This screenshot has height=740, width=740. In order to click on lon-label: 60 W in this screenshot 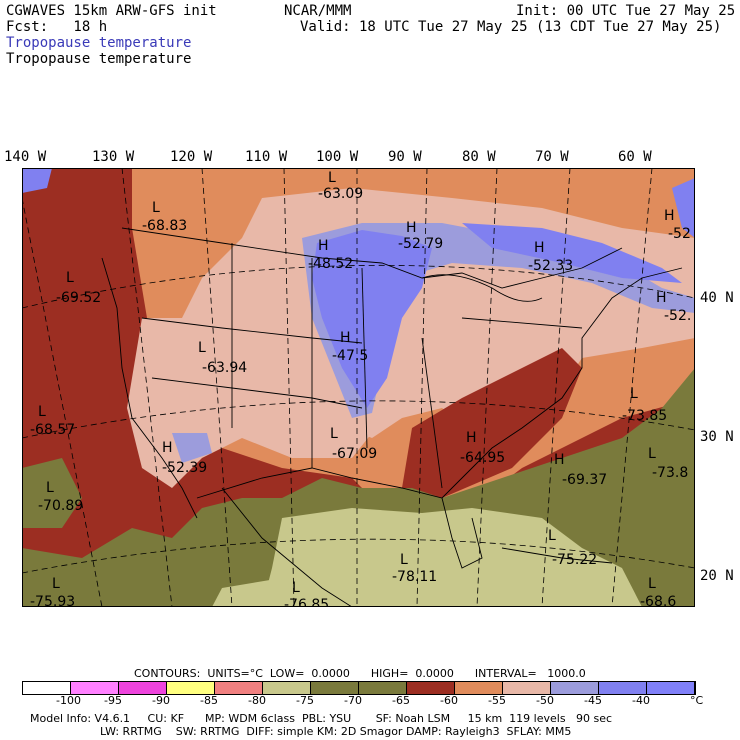, I will do `click(635, 157)`.